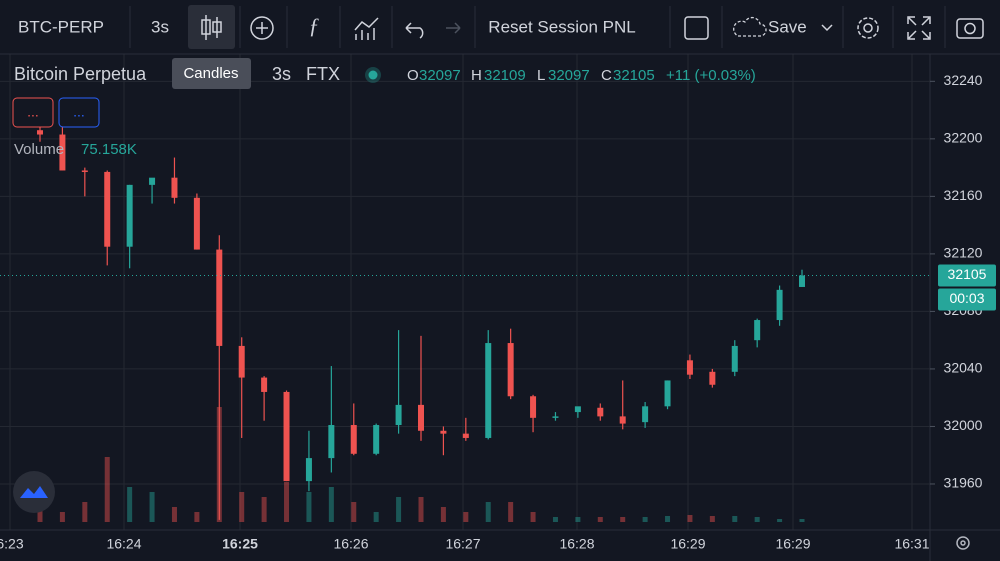 The height and width of the screenshot is (561, 1000). Describe the element at coordinates (366, 28) in the screenshot. I see `templates-icon` at that location.